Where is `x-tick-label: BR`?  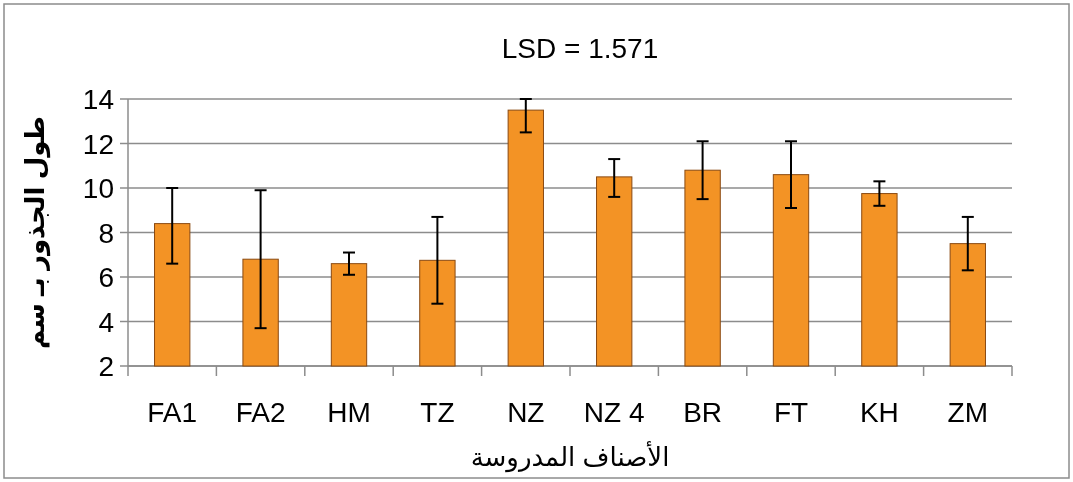 x-tick-label: BR is located at coordinates (703, 412).